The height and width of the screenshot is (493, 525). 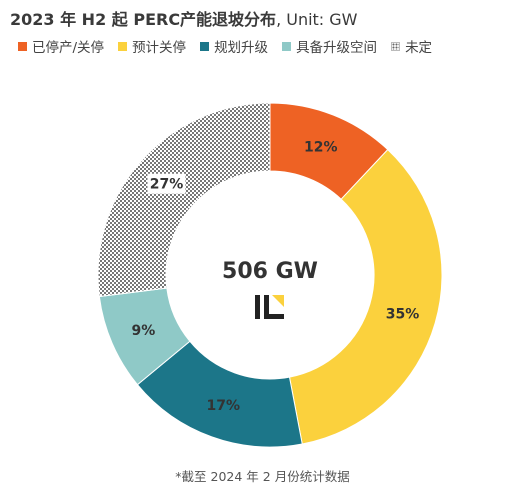 I want to click on legend-item-1: 预计关停, so click(x=152, y=46).